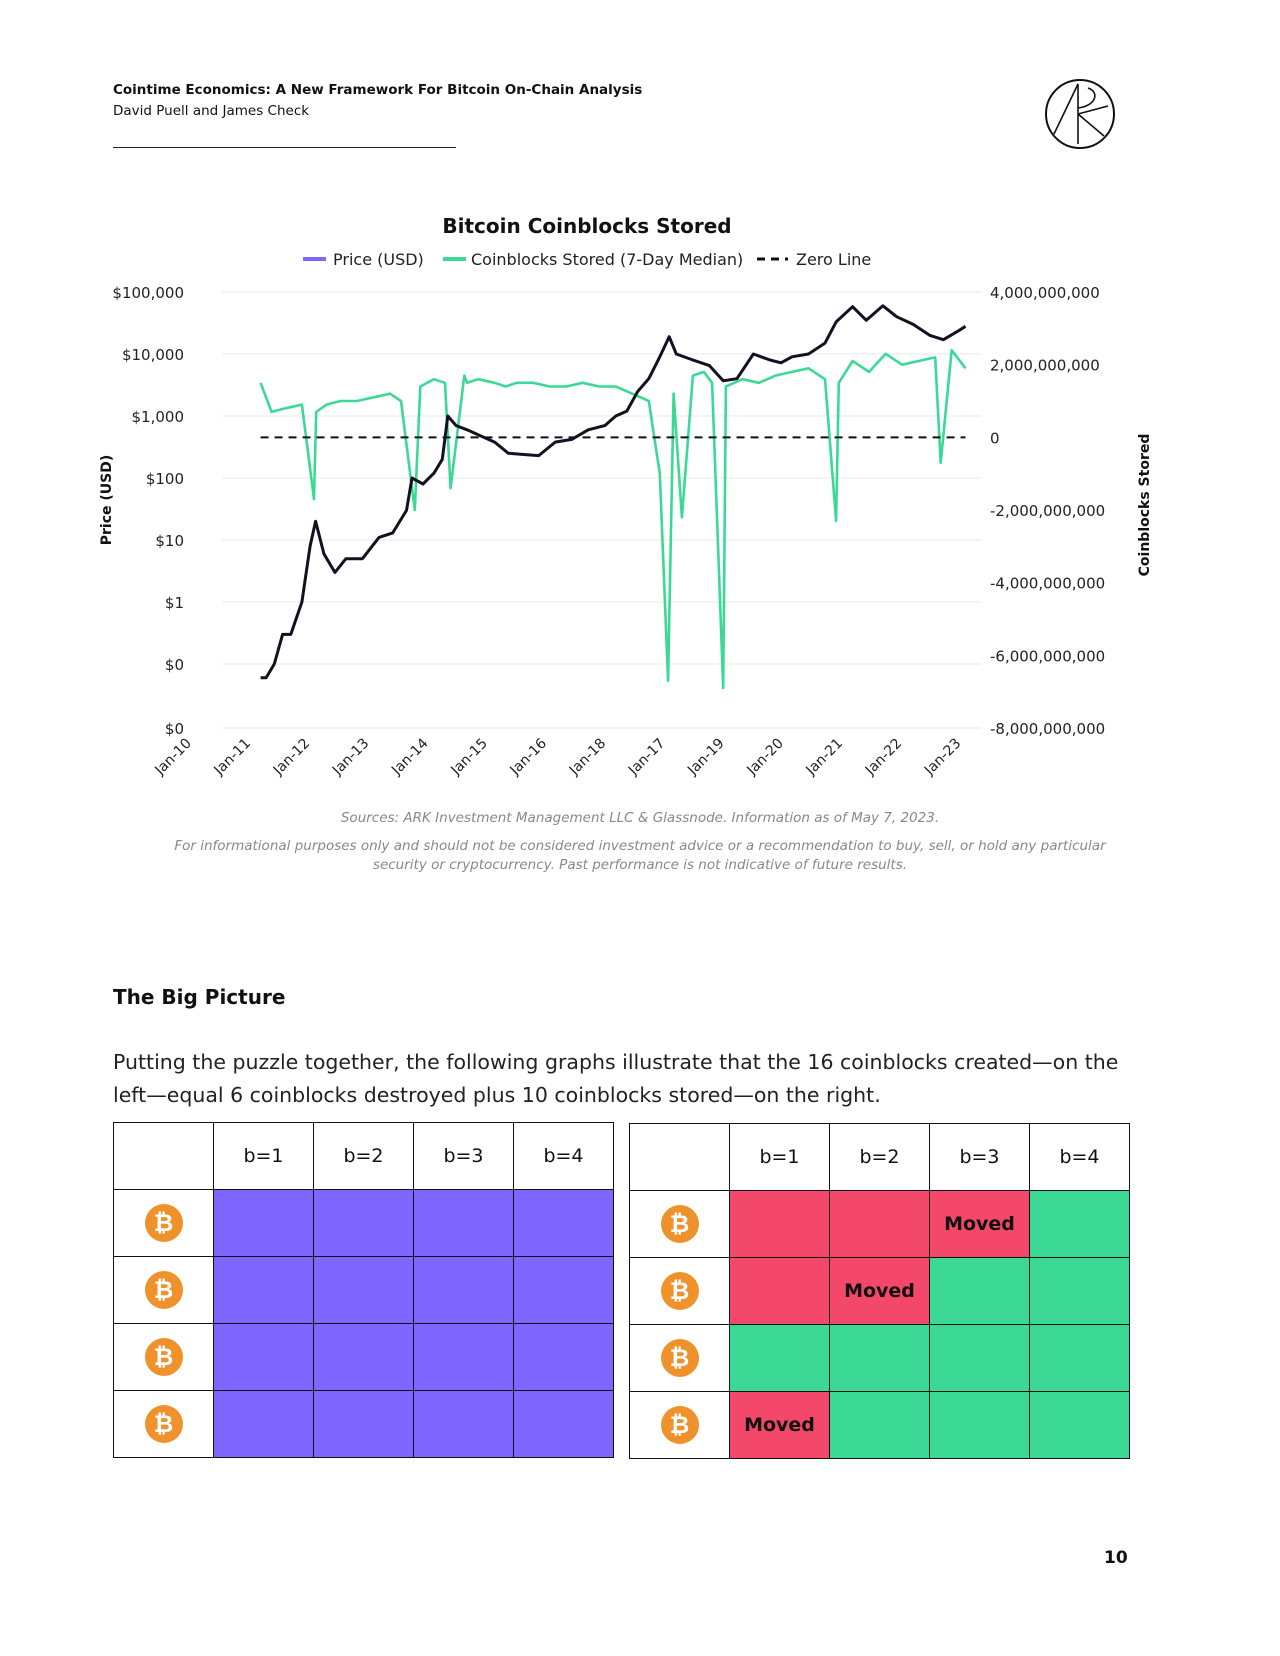 This screenshot has width=1280, height=1656. Describe the element at coordinates (284, 147) in the screenshot. I see `header-divider` at that location.